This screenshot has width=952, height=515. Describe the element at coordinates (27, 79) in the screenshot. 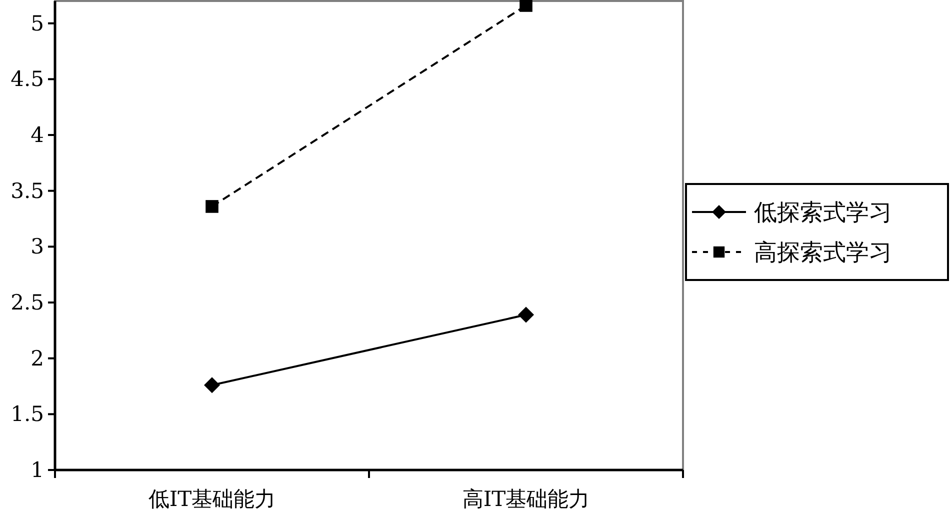

I see `y-tick-label: 4.5` at that location.